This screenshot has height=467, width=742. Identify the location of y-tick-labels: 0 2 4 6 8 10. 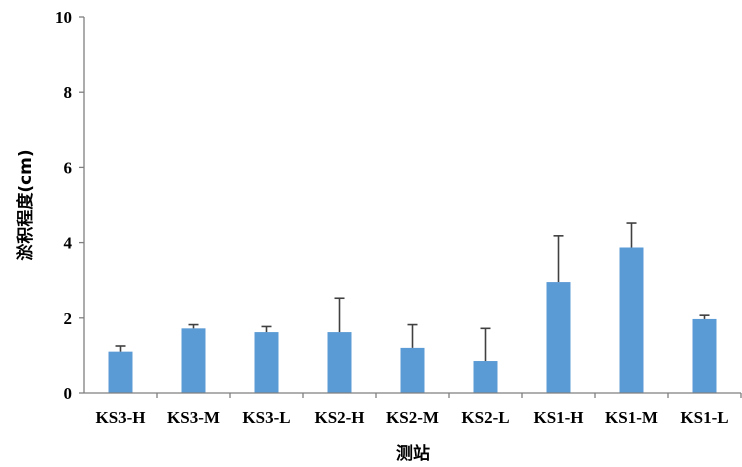
(64, 205).